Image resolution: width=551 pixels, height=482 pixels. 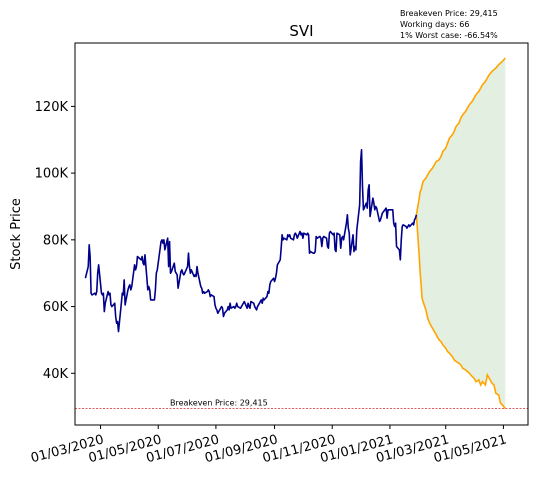 What do you see at coordinates (460, 312) in the screenshot?
I see `lower-projection-line` at bounding box center [460, 312].